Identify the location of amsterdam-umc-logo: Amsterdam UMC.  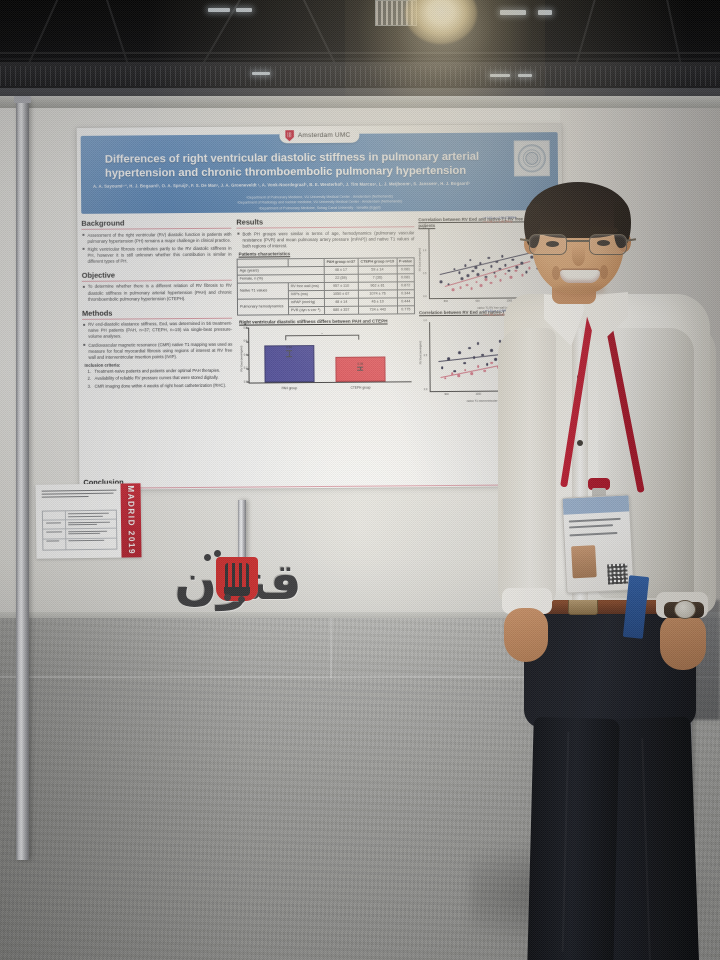
(319, 135).